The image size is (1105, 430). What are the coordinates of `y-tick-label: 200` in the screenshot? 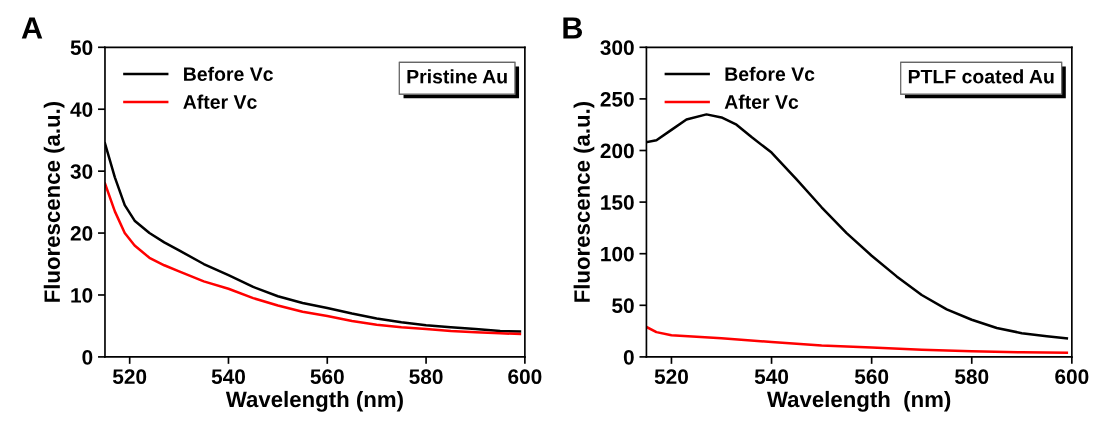 It's located at (617, 151).